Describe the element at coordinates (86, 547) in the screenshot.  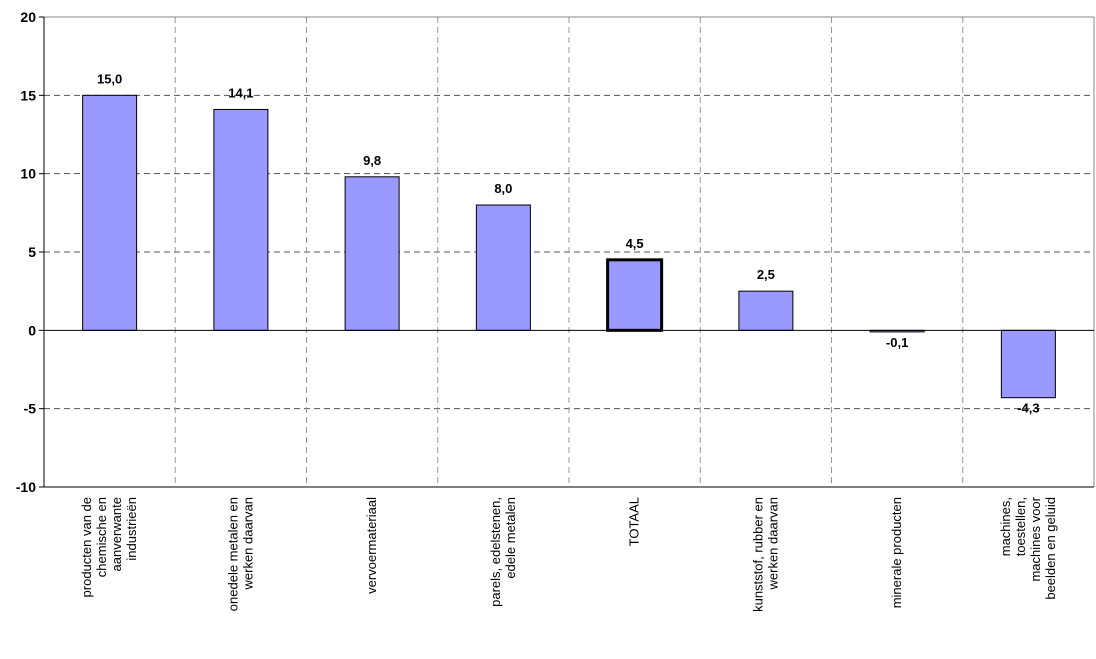
I see `category-label-line: producten van de` at that location.